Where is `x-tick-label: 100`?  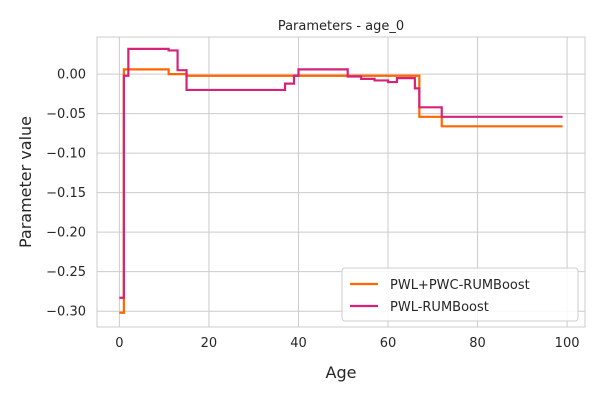 x-tick-label: 100 is located at coordinates (567, 343).